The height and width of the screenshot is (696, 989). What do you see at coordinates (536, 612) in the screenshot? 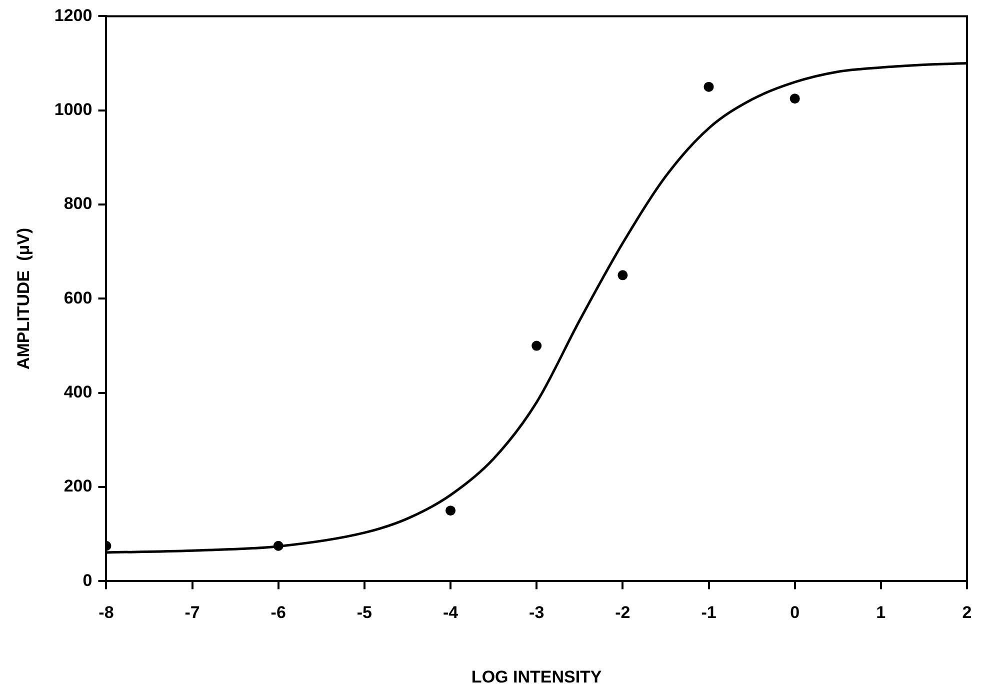
I see `x-tick-label: -3` at bounding box center [536, 612].